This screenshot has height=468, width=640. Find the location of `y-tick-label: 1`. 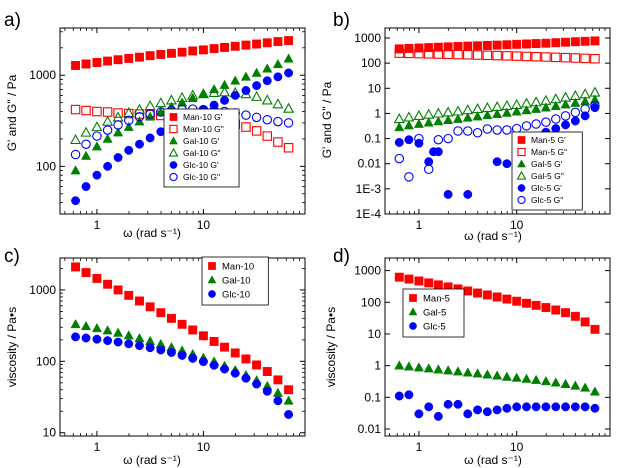

y-tick-label: 1 is located at coordinates (377, 366).